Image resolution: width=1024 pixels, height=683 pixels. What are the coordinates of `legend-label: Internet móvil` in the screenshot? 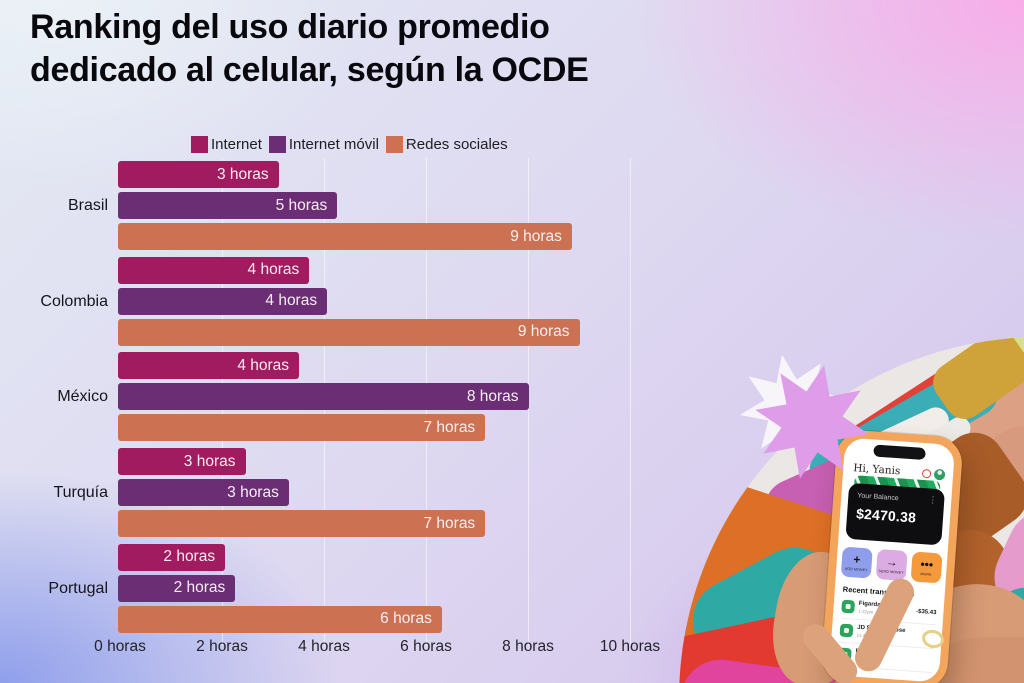 It's located at (333, 144).